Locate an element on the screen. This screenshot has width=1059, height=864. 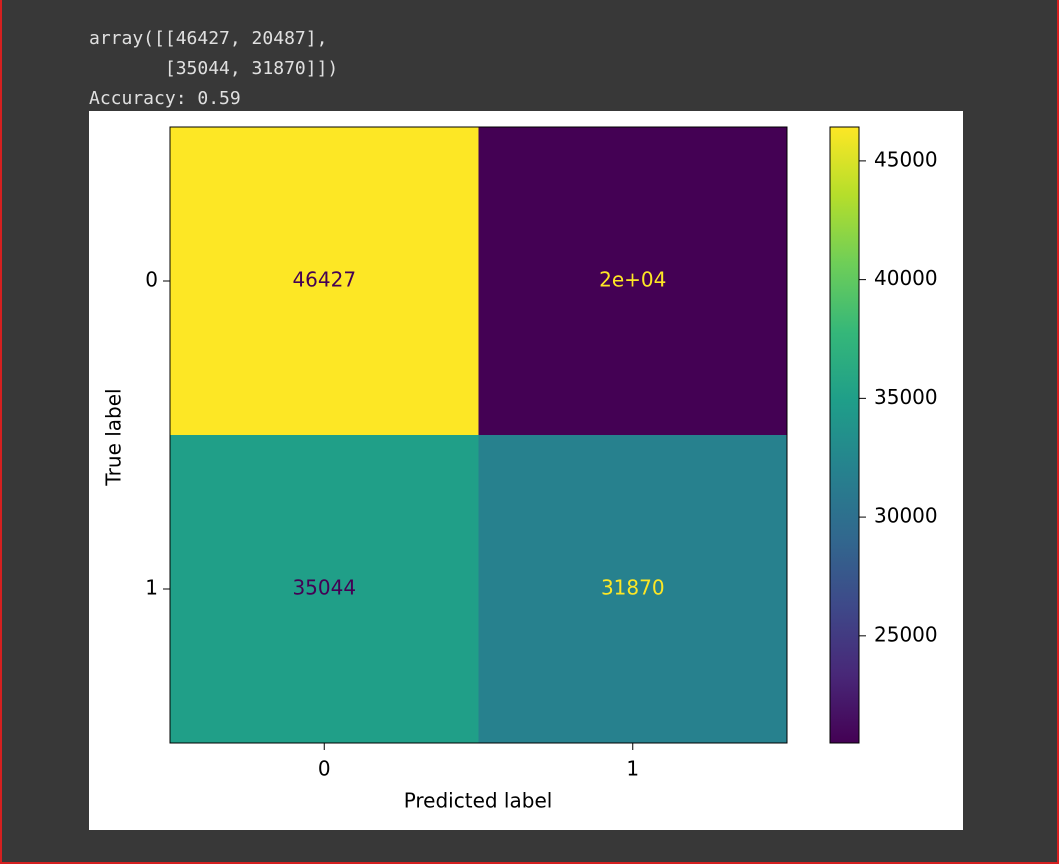
x-tick-label: 0 is located at coordinates (324, 769).